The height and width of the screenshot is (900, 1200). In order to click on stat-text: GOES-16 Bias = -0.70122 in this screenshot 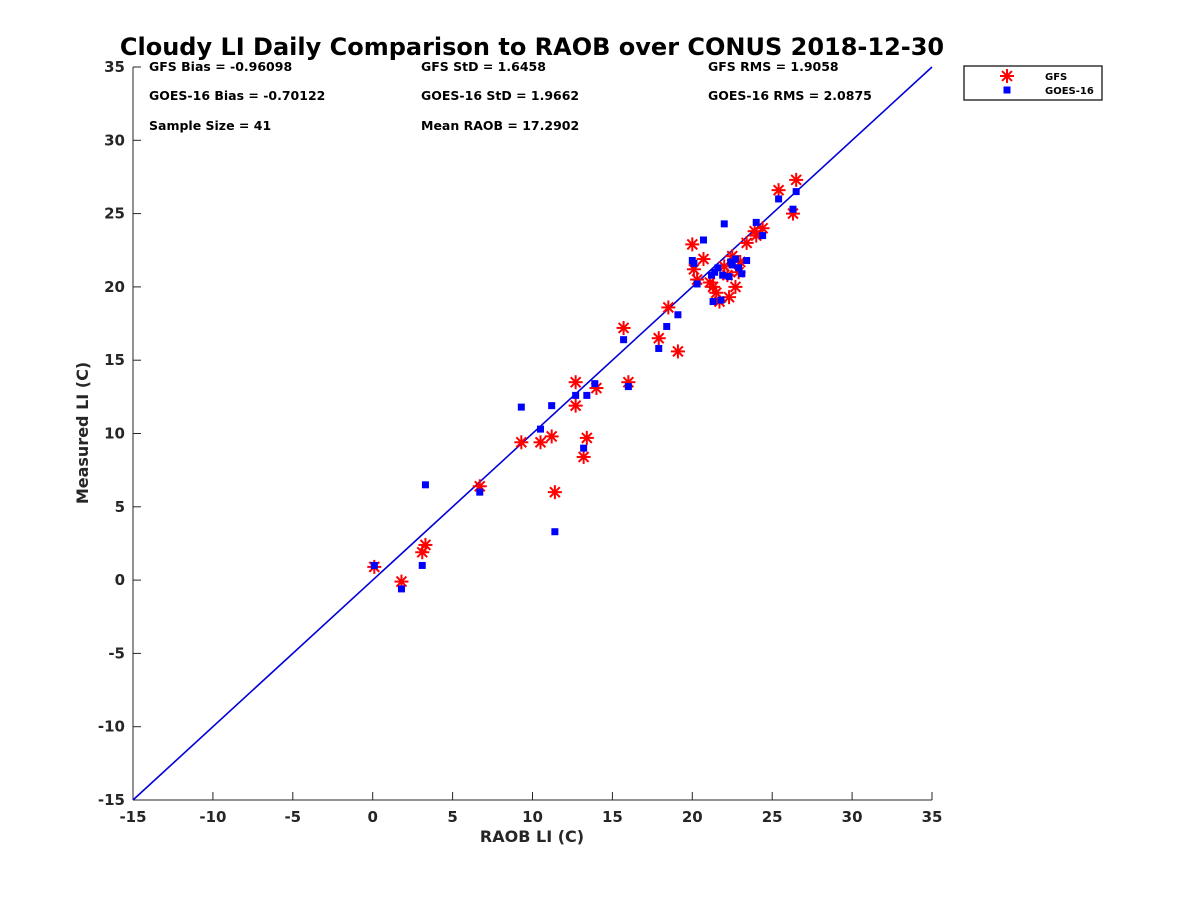, I will do `click(237, 95)`.